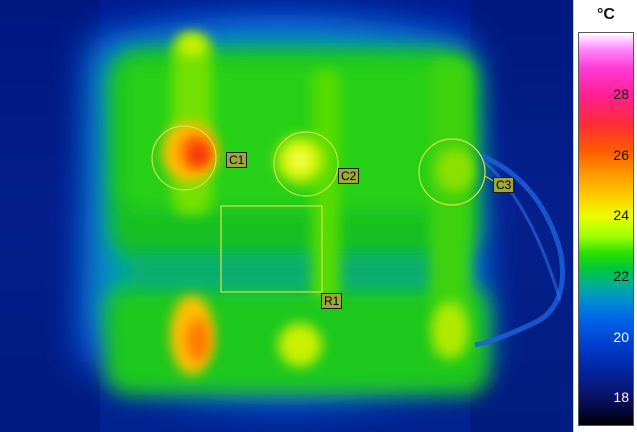  Describe the element at coordinates (621, 94) in the screenshot. I see `scale-tick-28: 28` at that location.